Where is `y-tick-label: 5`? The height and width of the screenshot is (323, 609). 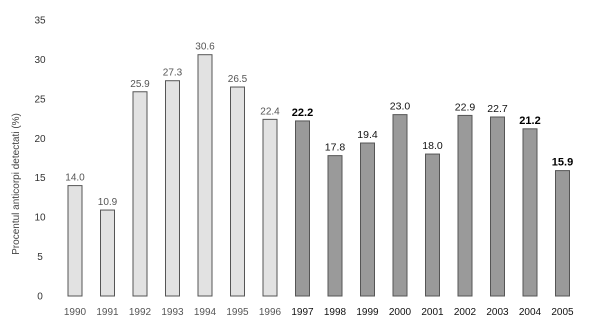 y-tick-label: 5 is located at coordinates (40, 257).